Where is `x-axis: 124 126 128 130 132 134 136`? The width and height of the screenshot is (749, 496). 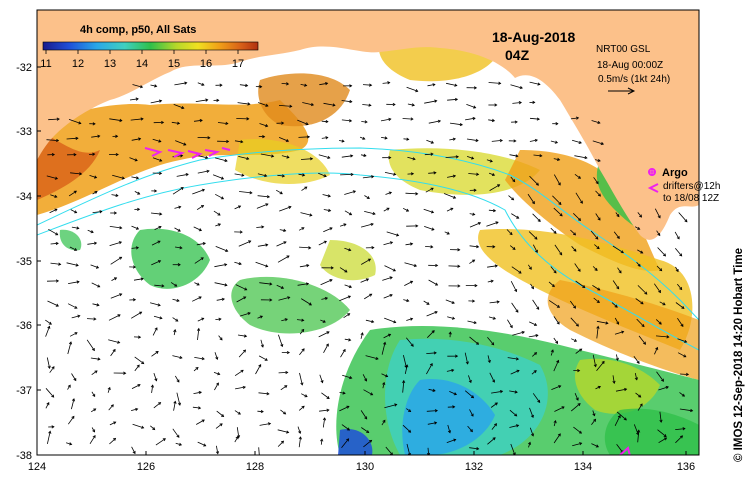 x-axis: 124 126 128 130 132 134 136 is located at coordinates (361, 462).